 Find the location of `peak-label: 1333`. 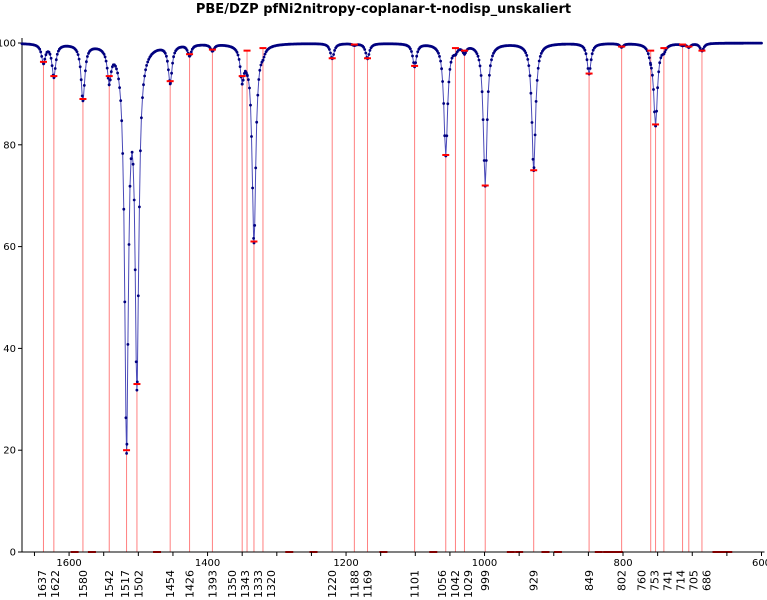

peak-label: 1333 is located at coordinates (258, 584).